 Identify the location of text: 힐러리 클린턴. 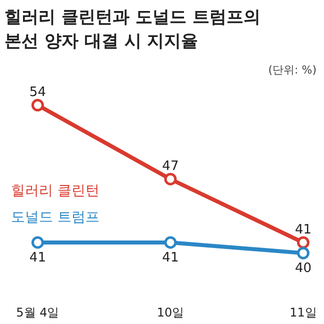
(55, 190).